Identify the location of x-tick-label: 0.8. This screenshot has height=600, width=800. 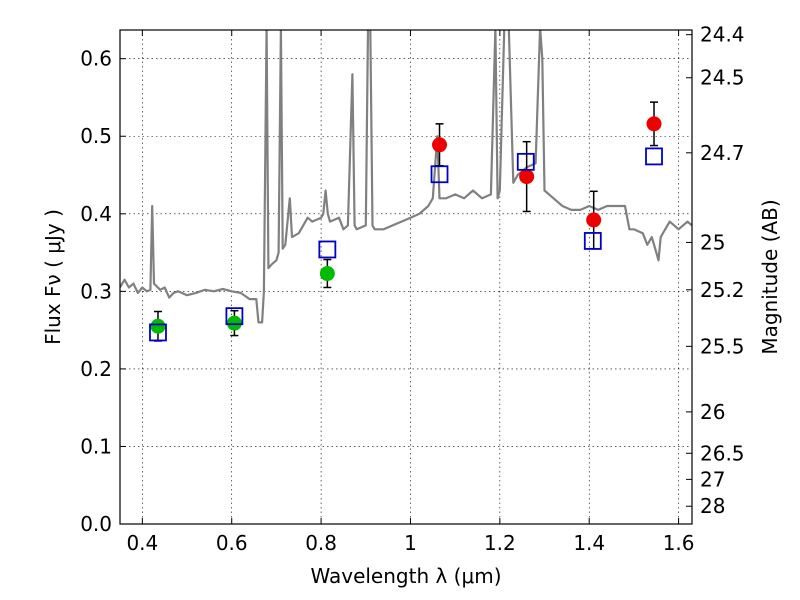
(321, 543).